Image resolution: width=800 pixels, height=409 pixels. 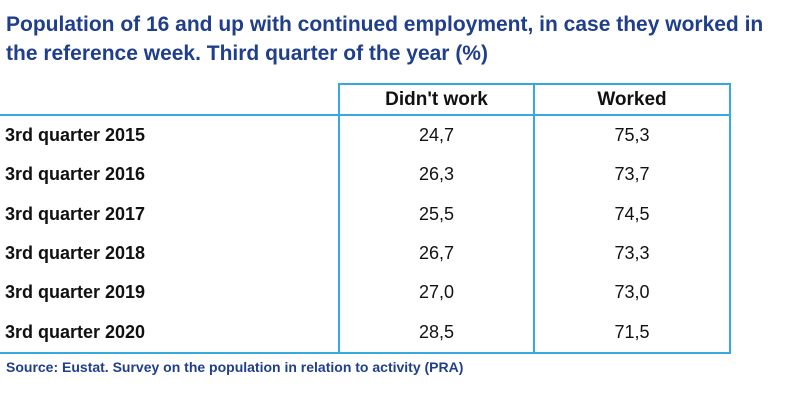 I want to click on table-row: 3rd quarter 2018 26,7 73,3, so click(x=365, y=253).